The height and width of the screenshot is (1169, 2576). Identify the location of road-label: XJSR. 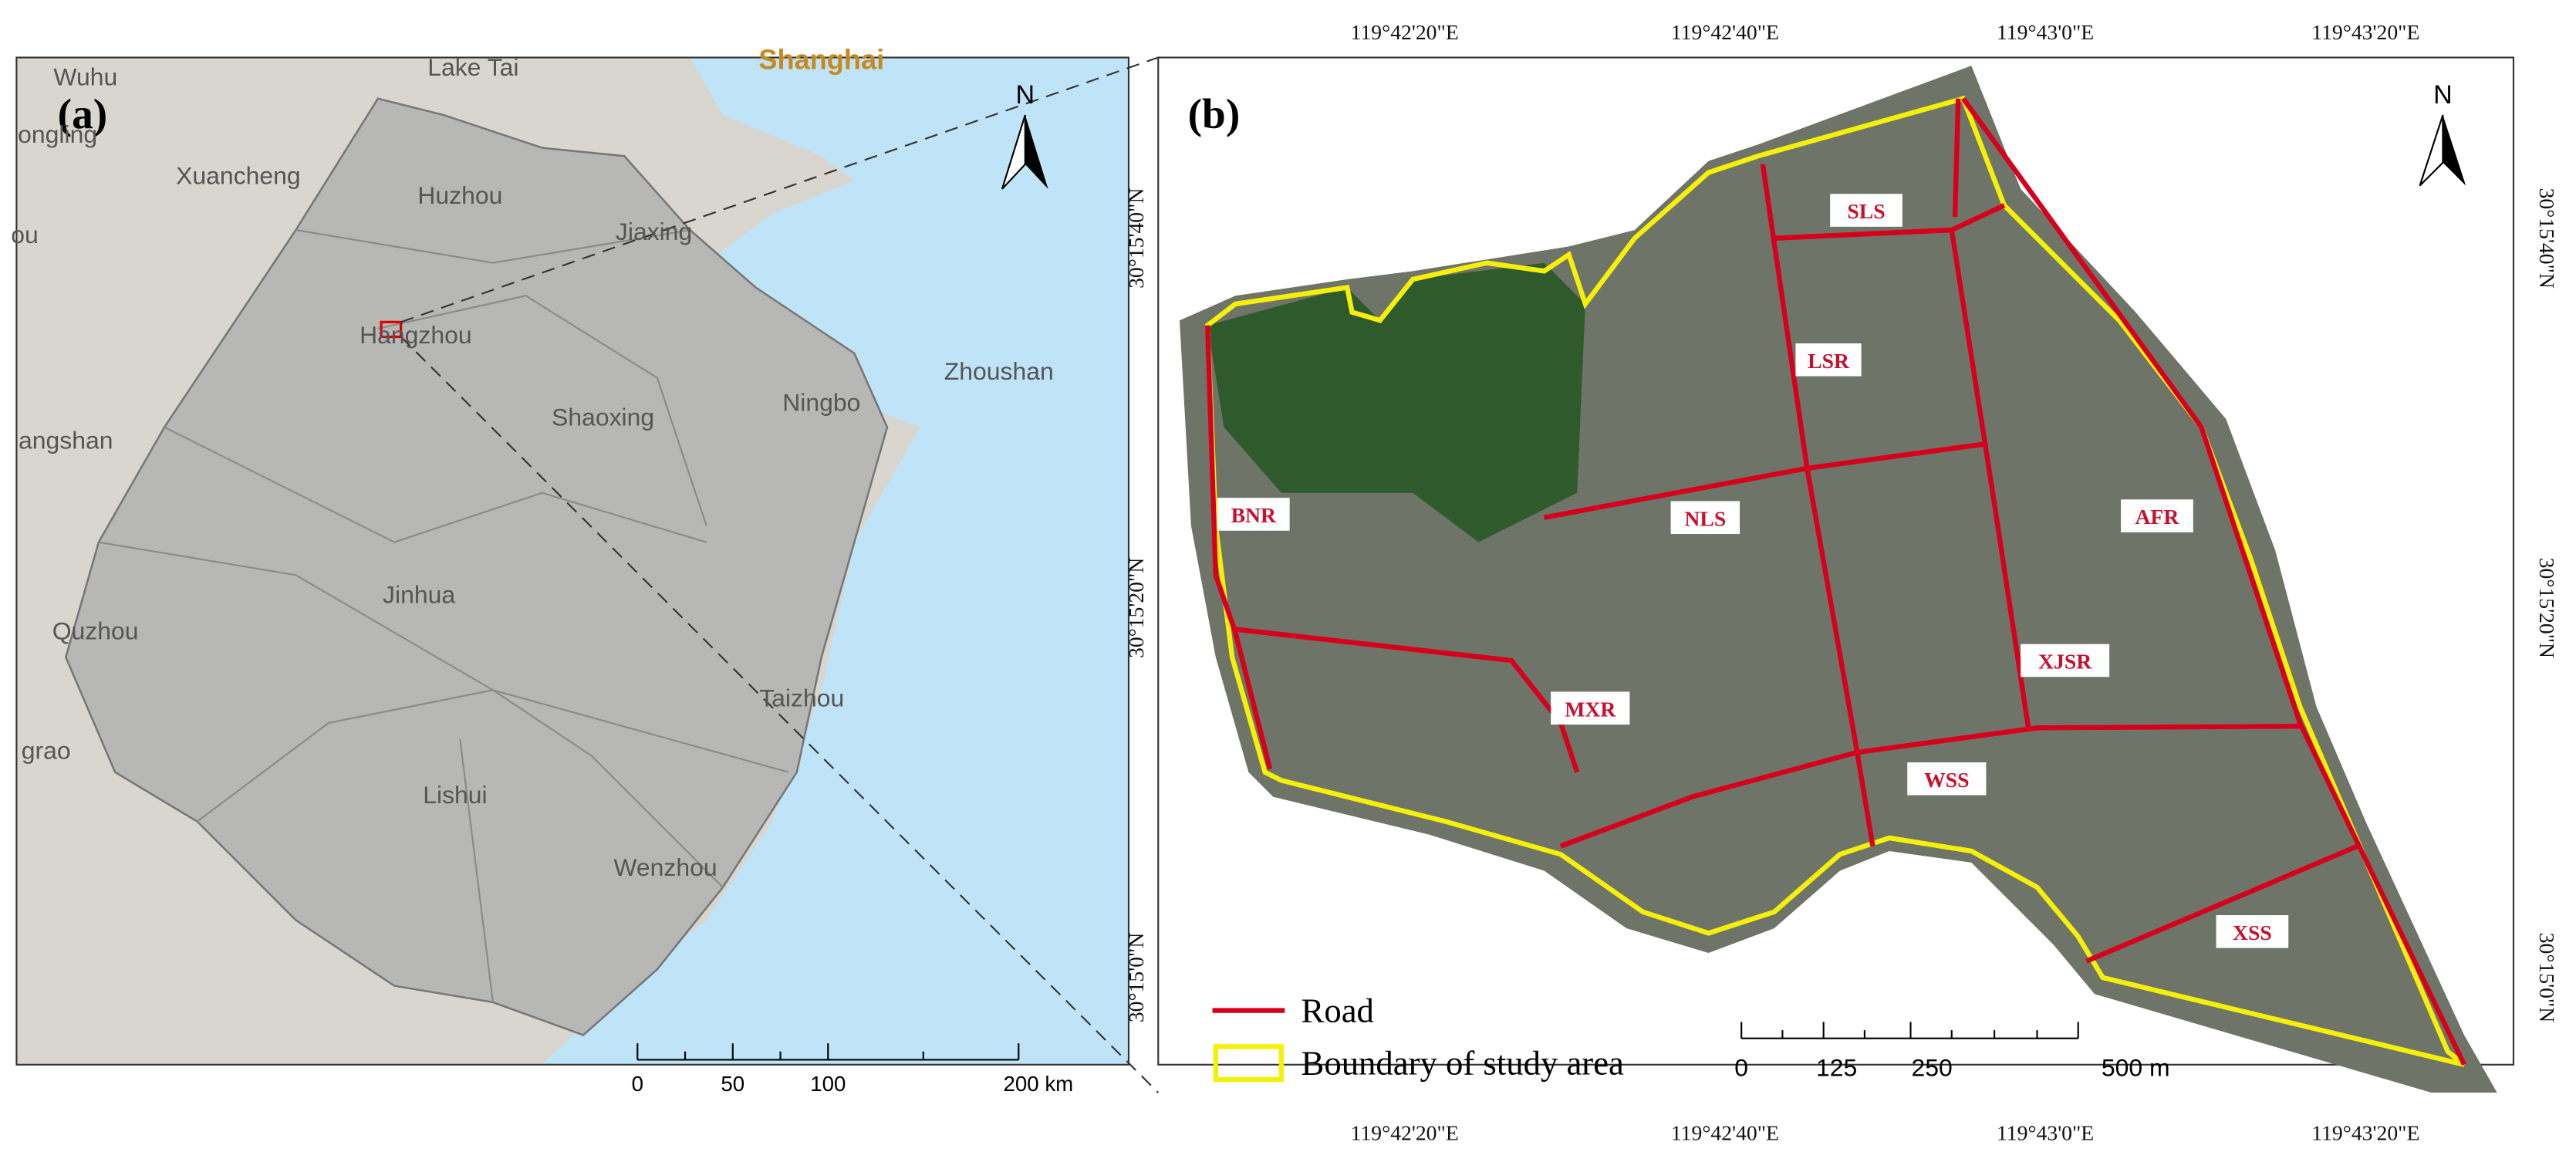
(2065, 662).